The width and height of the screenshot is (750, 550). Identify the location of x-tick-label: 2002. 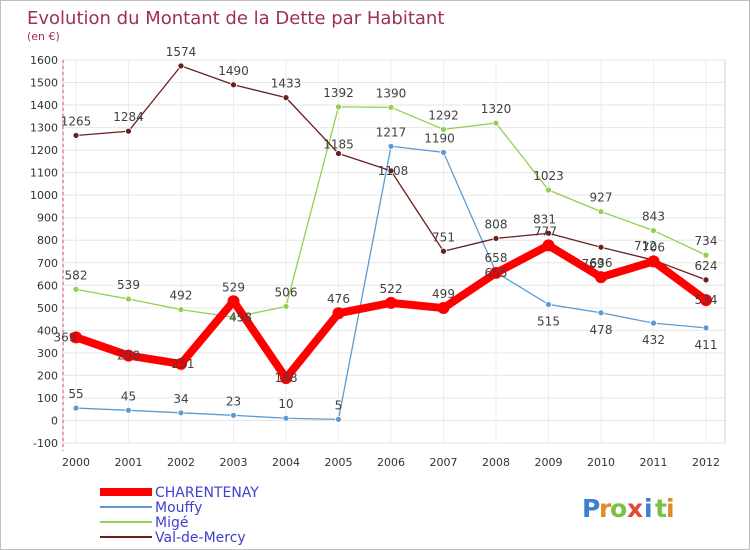
(181, 462).